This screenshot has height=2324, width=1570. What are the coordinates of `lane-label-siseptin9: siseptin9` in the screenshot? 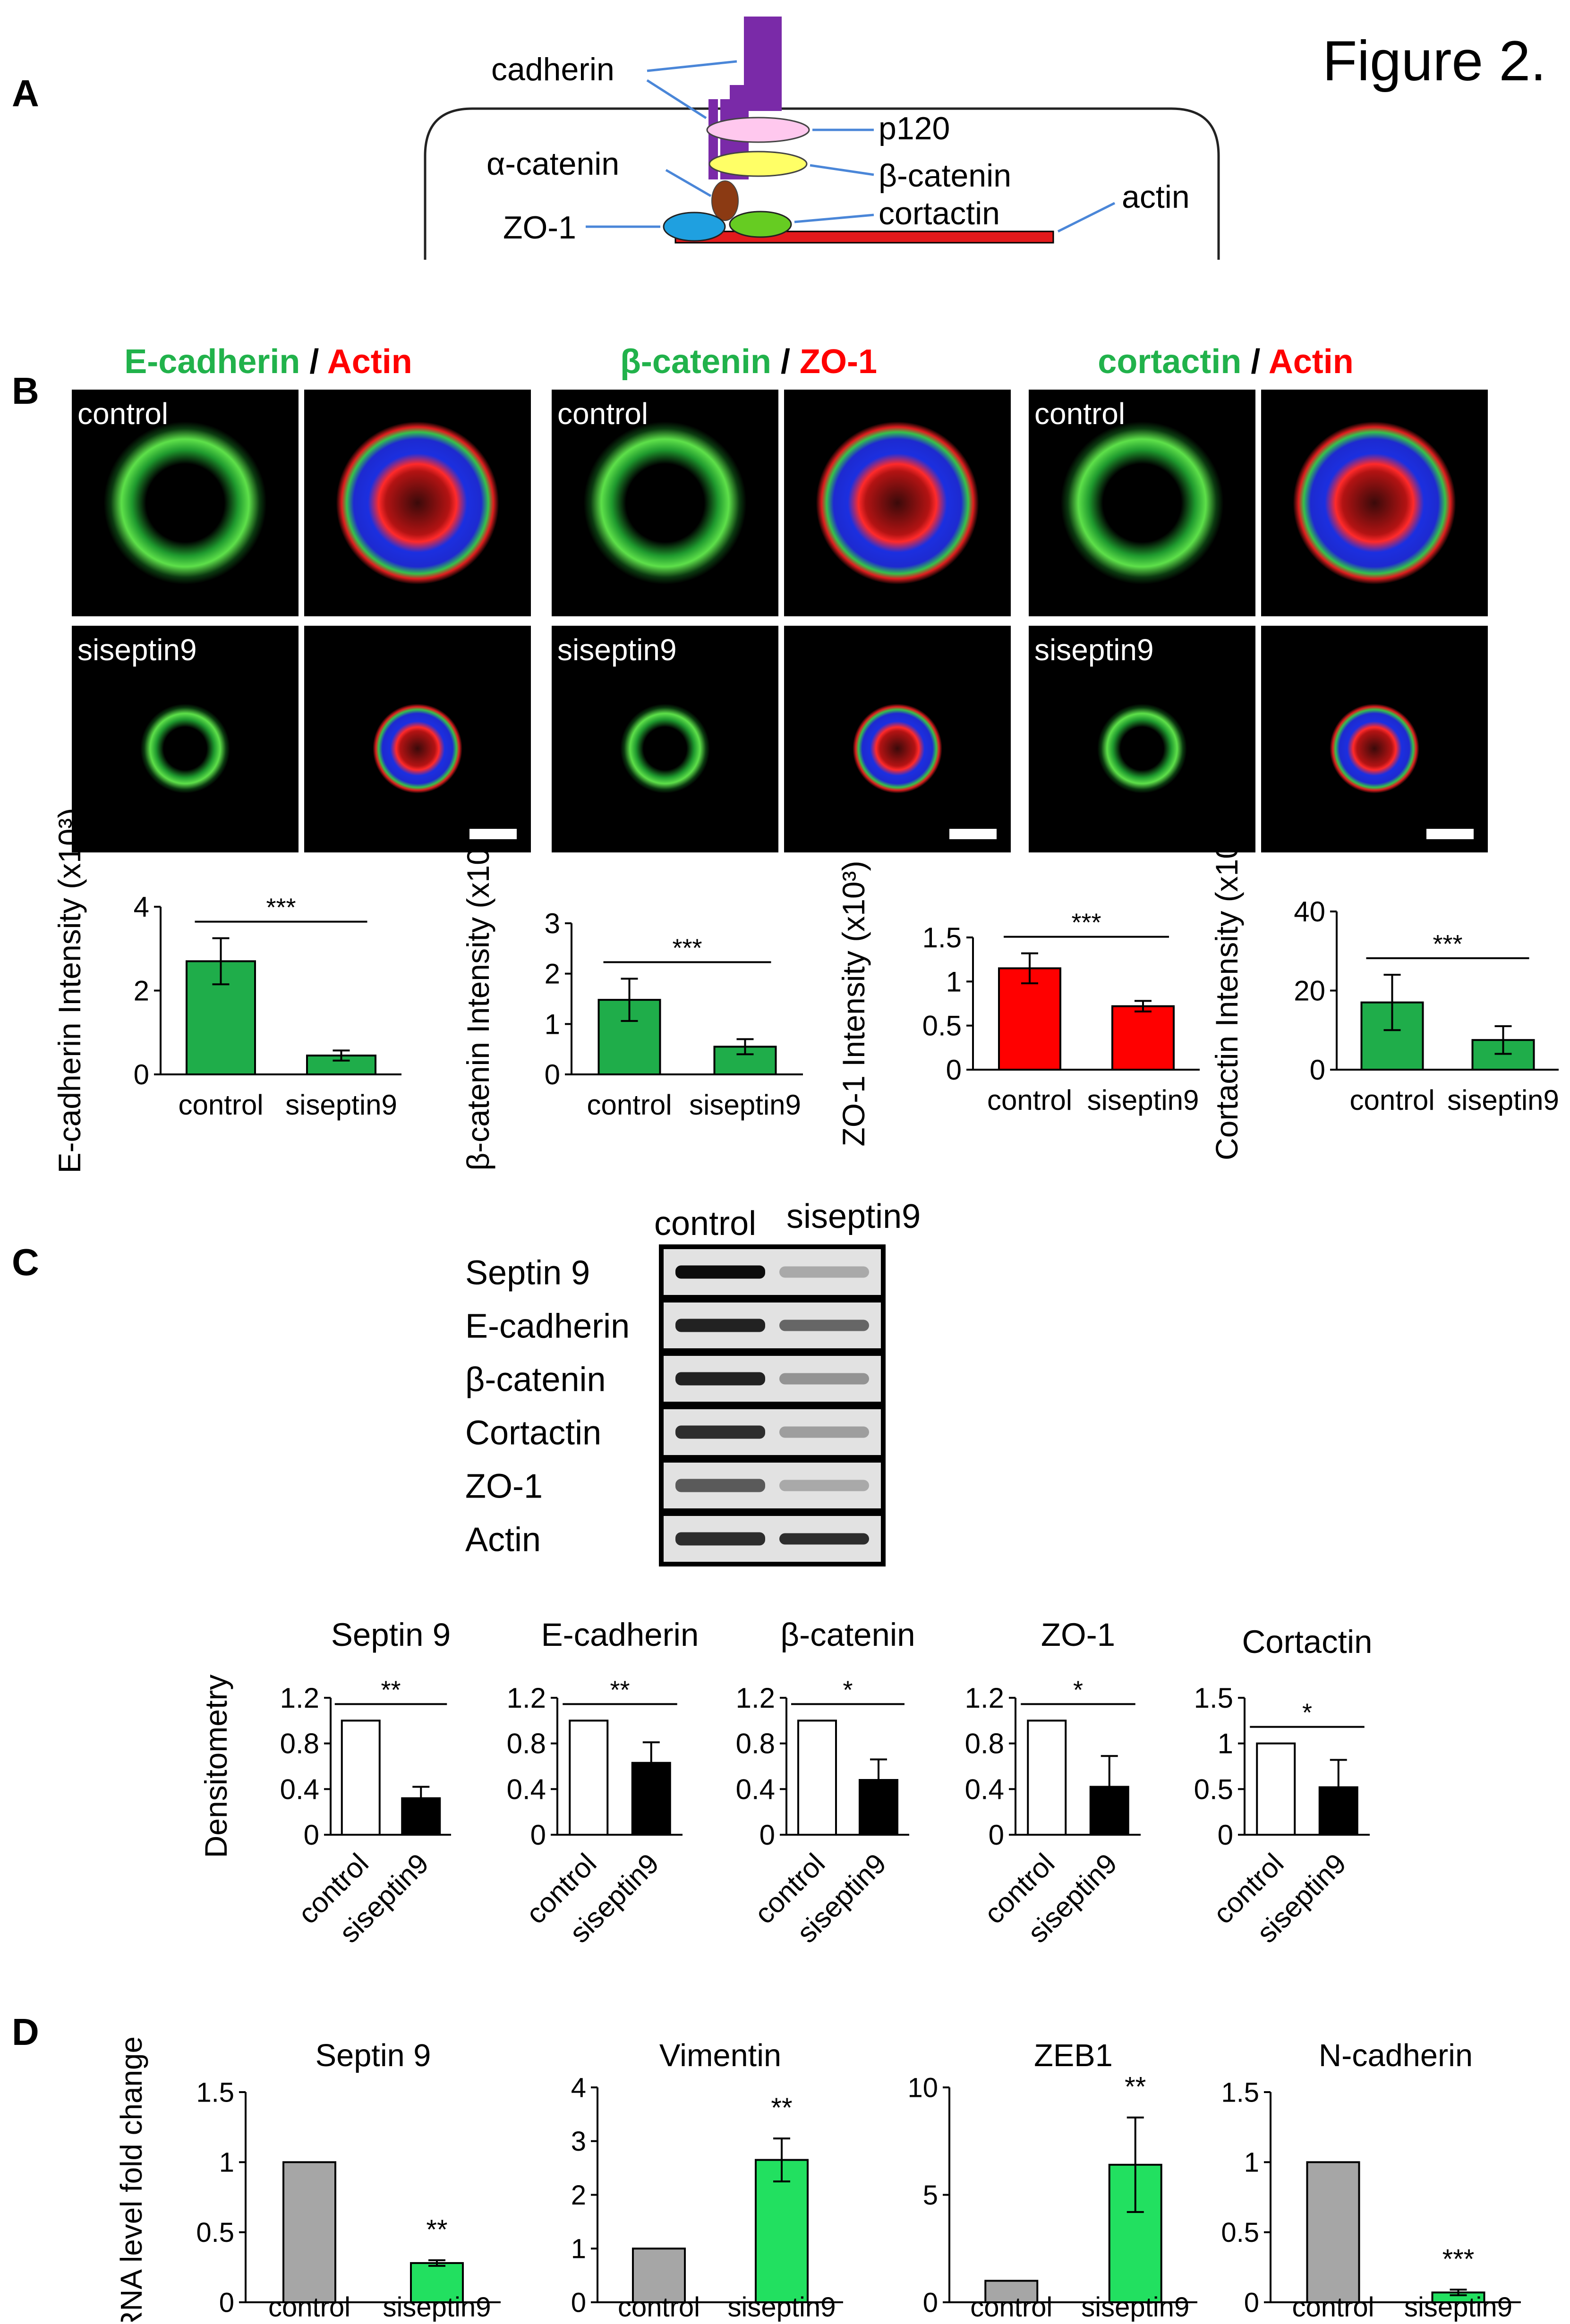 It's located at (853, 1217).